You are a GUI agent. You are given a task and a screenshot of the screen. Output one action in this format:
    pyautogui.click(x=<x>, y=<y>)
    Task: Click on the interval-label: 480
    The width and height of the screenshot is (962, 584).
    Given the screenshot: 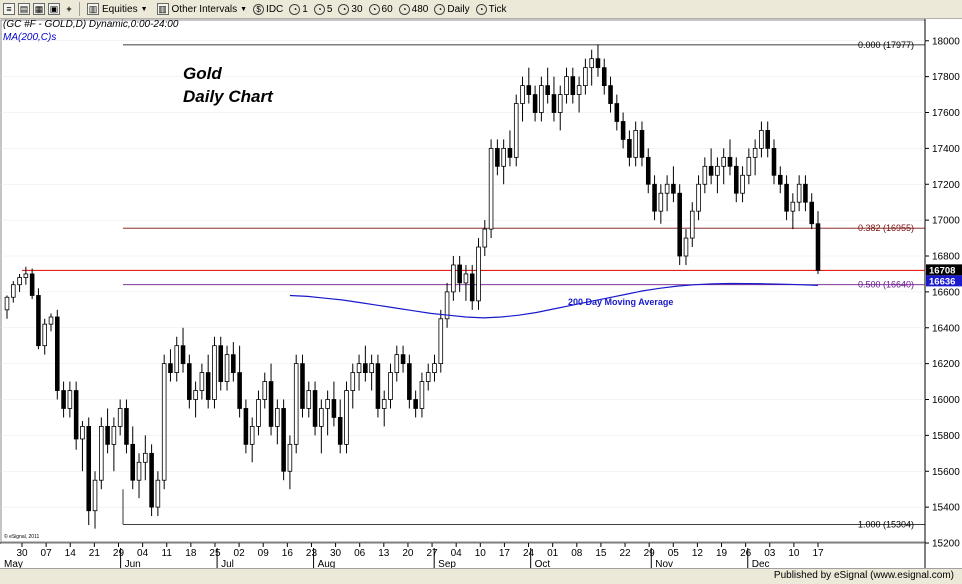 What is the action you would take?
    pyautogui.click(x=420, y=9)
    